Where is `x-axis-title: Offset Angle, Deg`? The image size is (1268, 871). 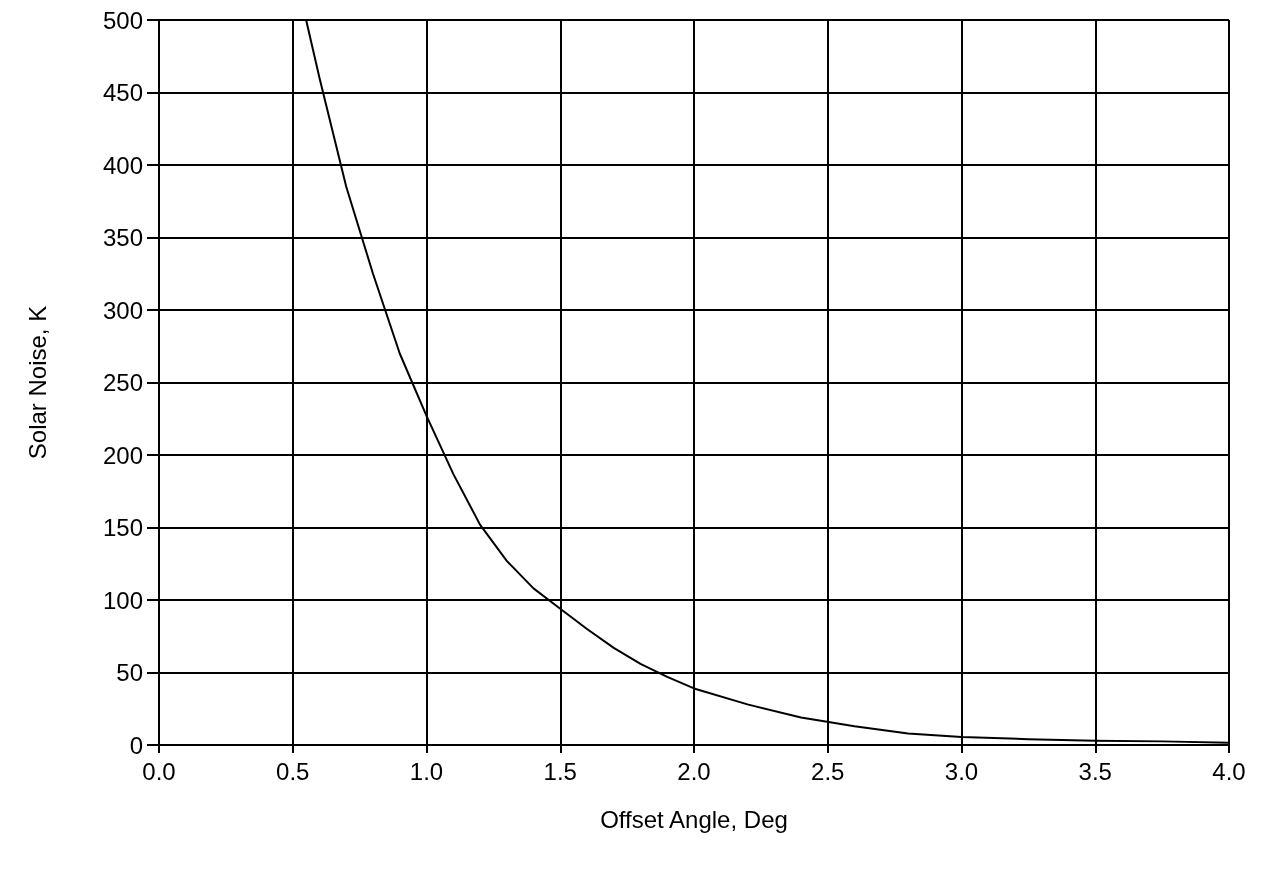 x-axis-title: Offset Angle, Deg is located at coordinates (694, 819).